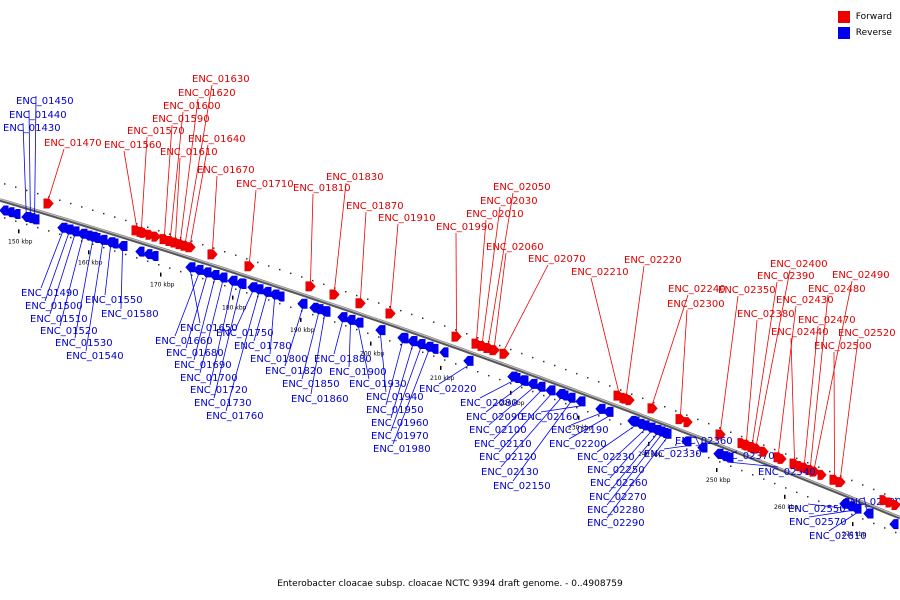  I want to click on reverse-gene-label: ENC_02360, so click(704, 441).